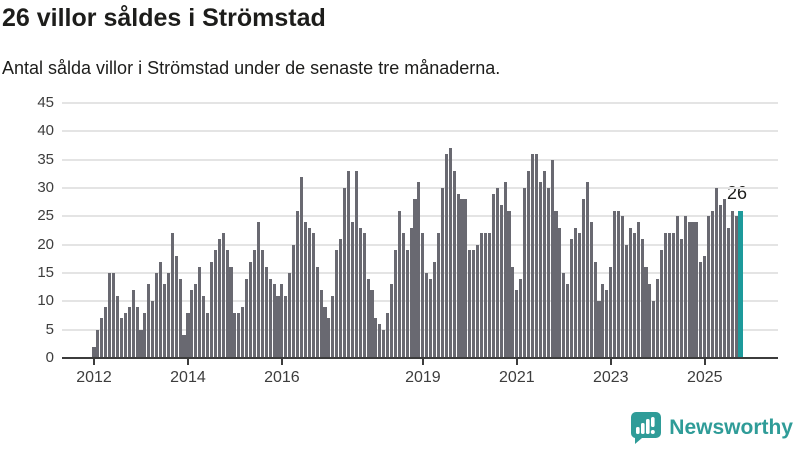 This screenshot has width=800, height=450. What do you see at coordinates (736, 192) in the screenshot?
I see `last-value-annotation: 26` at bounding box center [736, 192].